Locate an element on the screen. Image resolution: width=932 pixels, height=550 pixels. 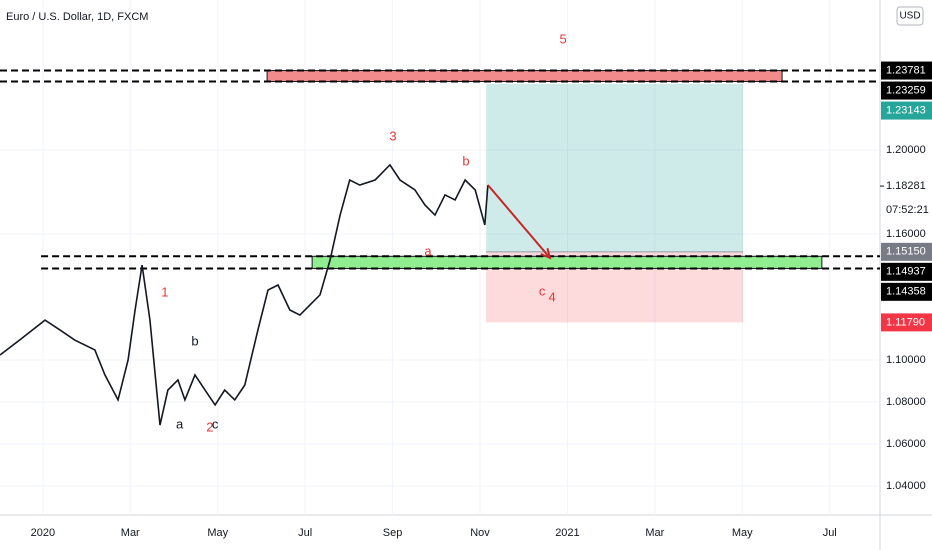
currency-button is located at coordinates (910, 16).